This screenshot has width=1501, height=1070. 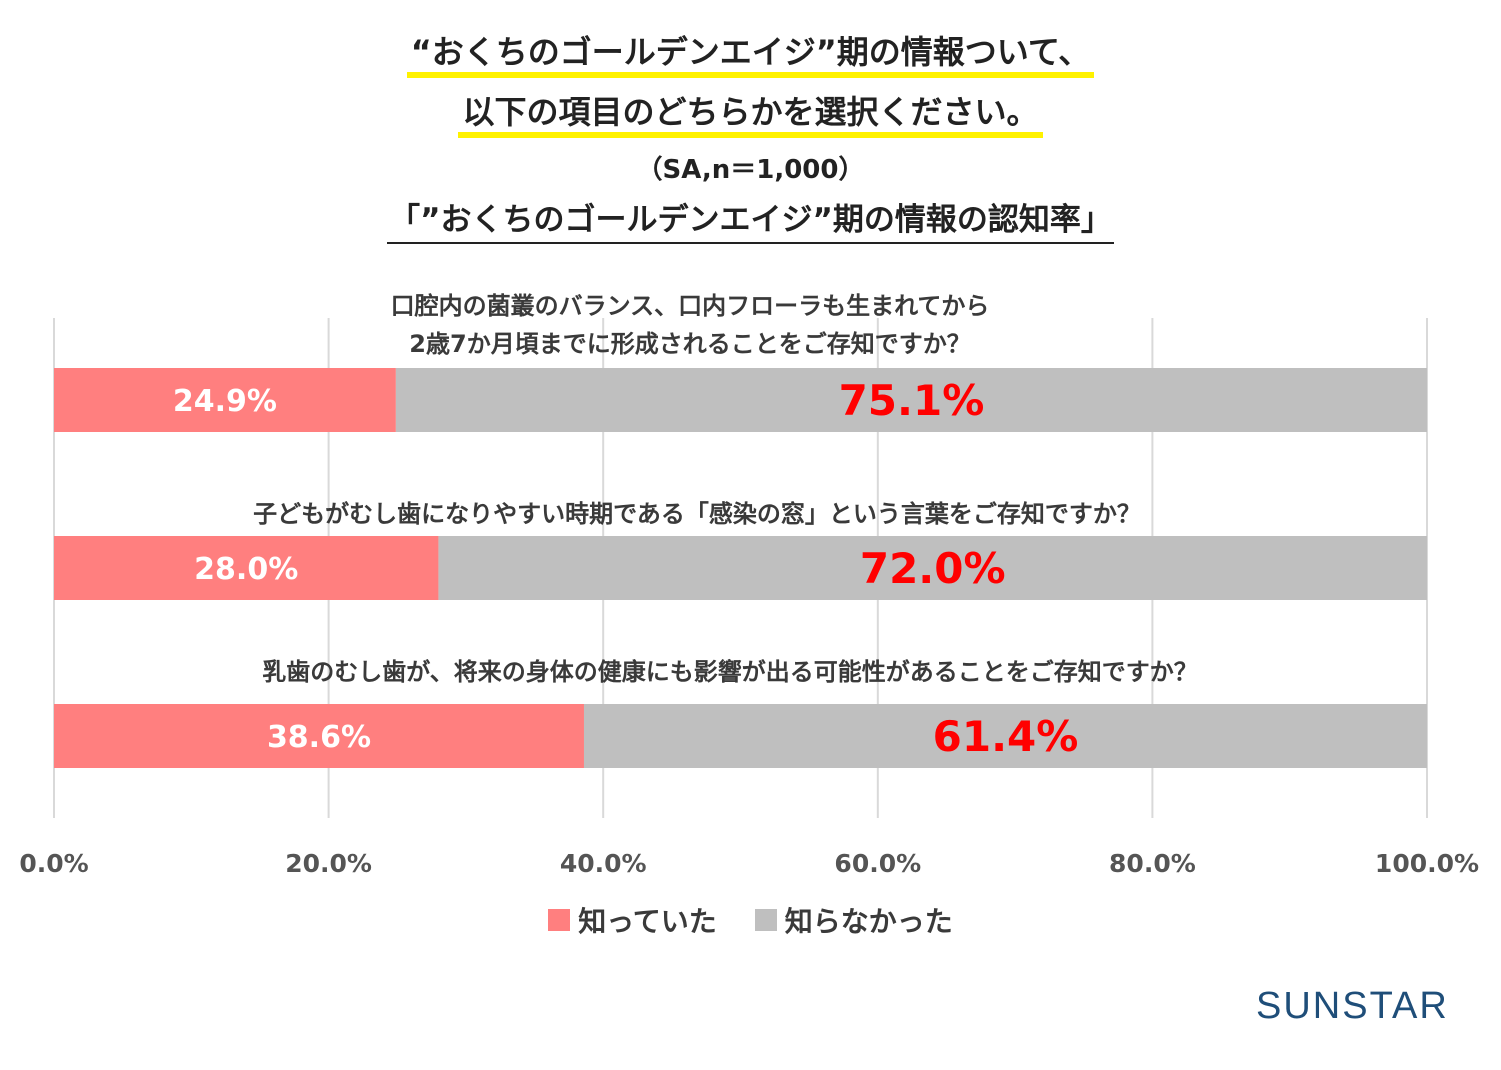 I want to click on sample-size-label: （SA,n＝1,000）, so click(x=750, y=170).